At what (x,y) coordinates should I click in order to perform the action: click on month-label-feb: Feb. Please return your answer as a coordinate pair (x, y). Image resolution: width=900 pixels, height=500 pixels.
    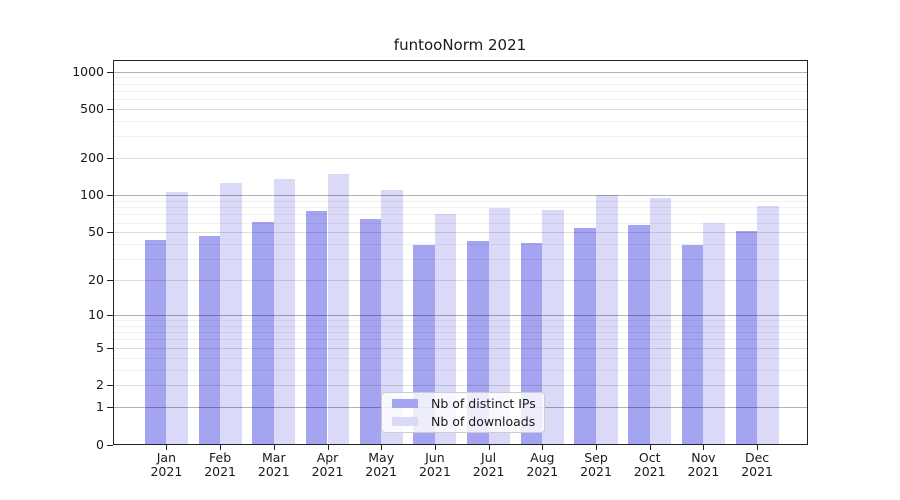
    Looking at the image, I should click on (220, 457).